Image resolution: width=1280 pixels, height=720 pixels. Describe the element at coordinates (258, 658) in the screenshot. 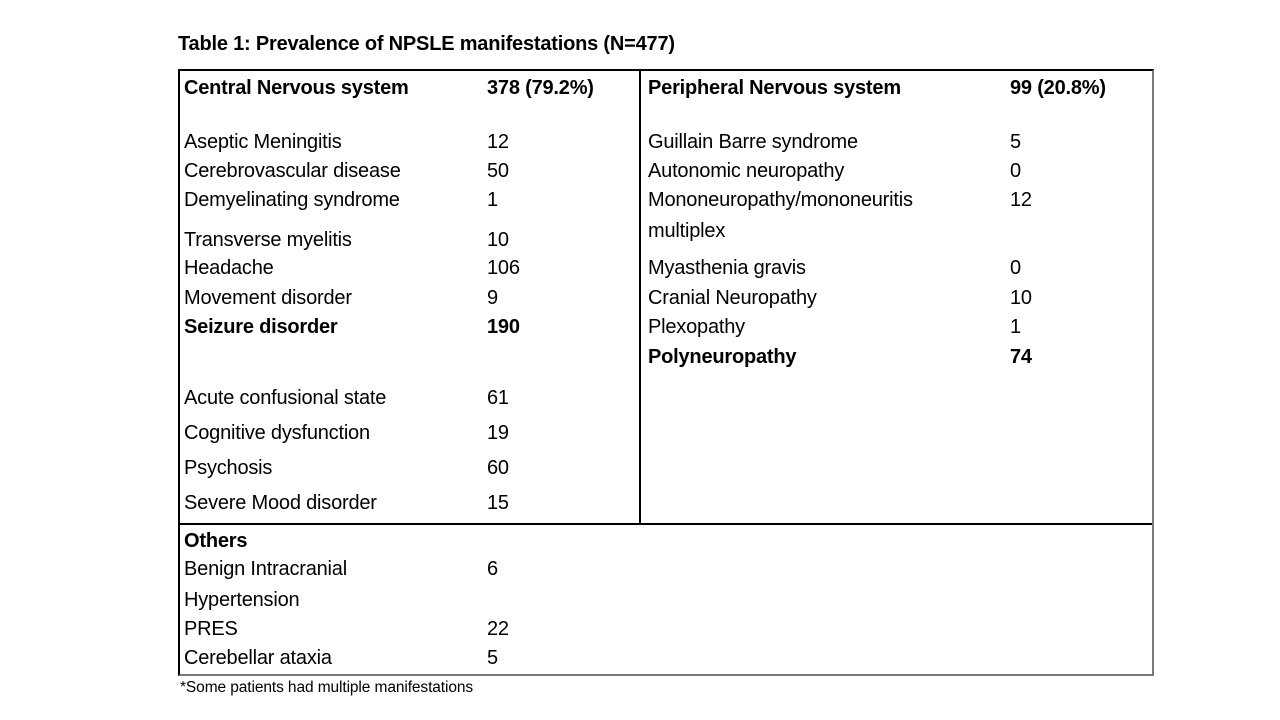

I see `row-label: Cerebellar ataxia` at that location.